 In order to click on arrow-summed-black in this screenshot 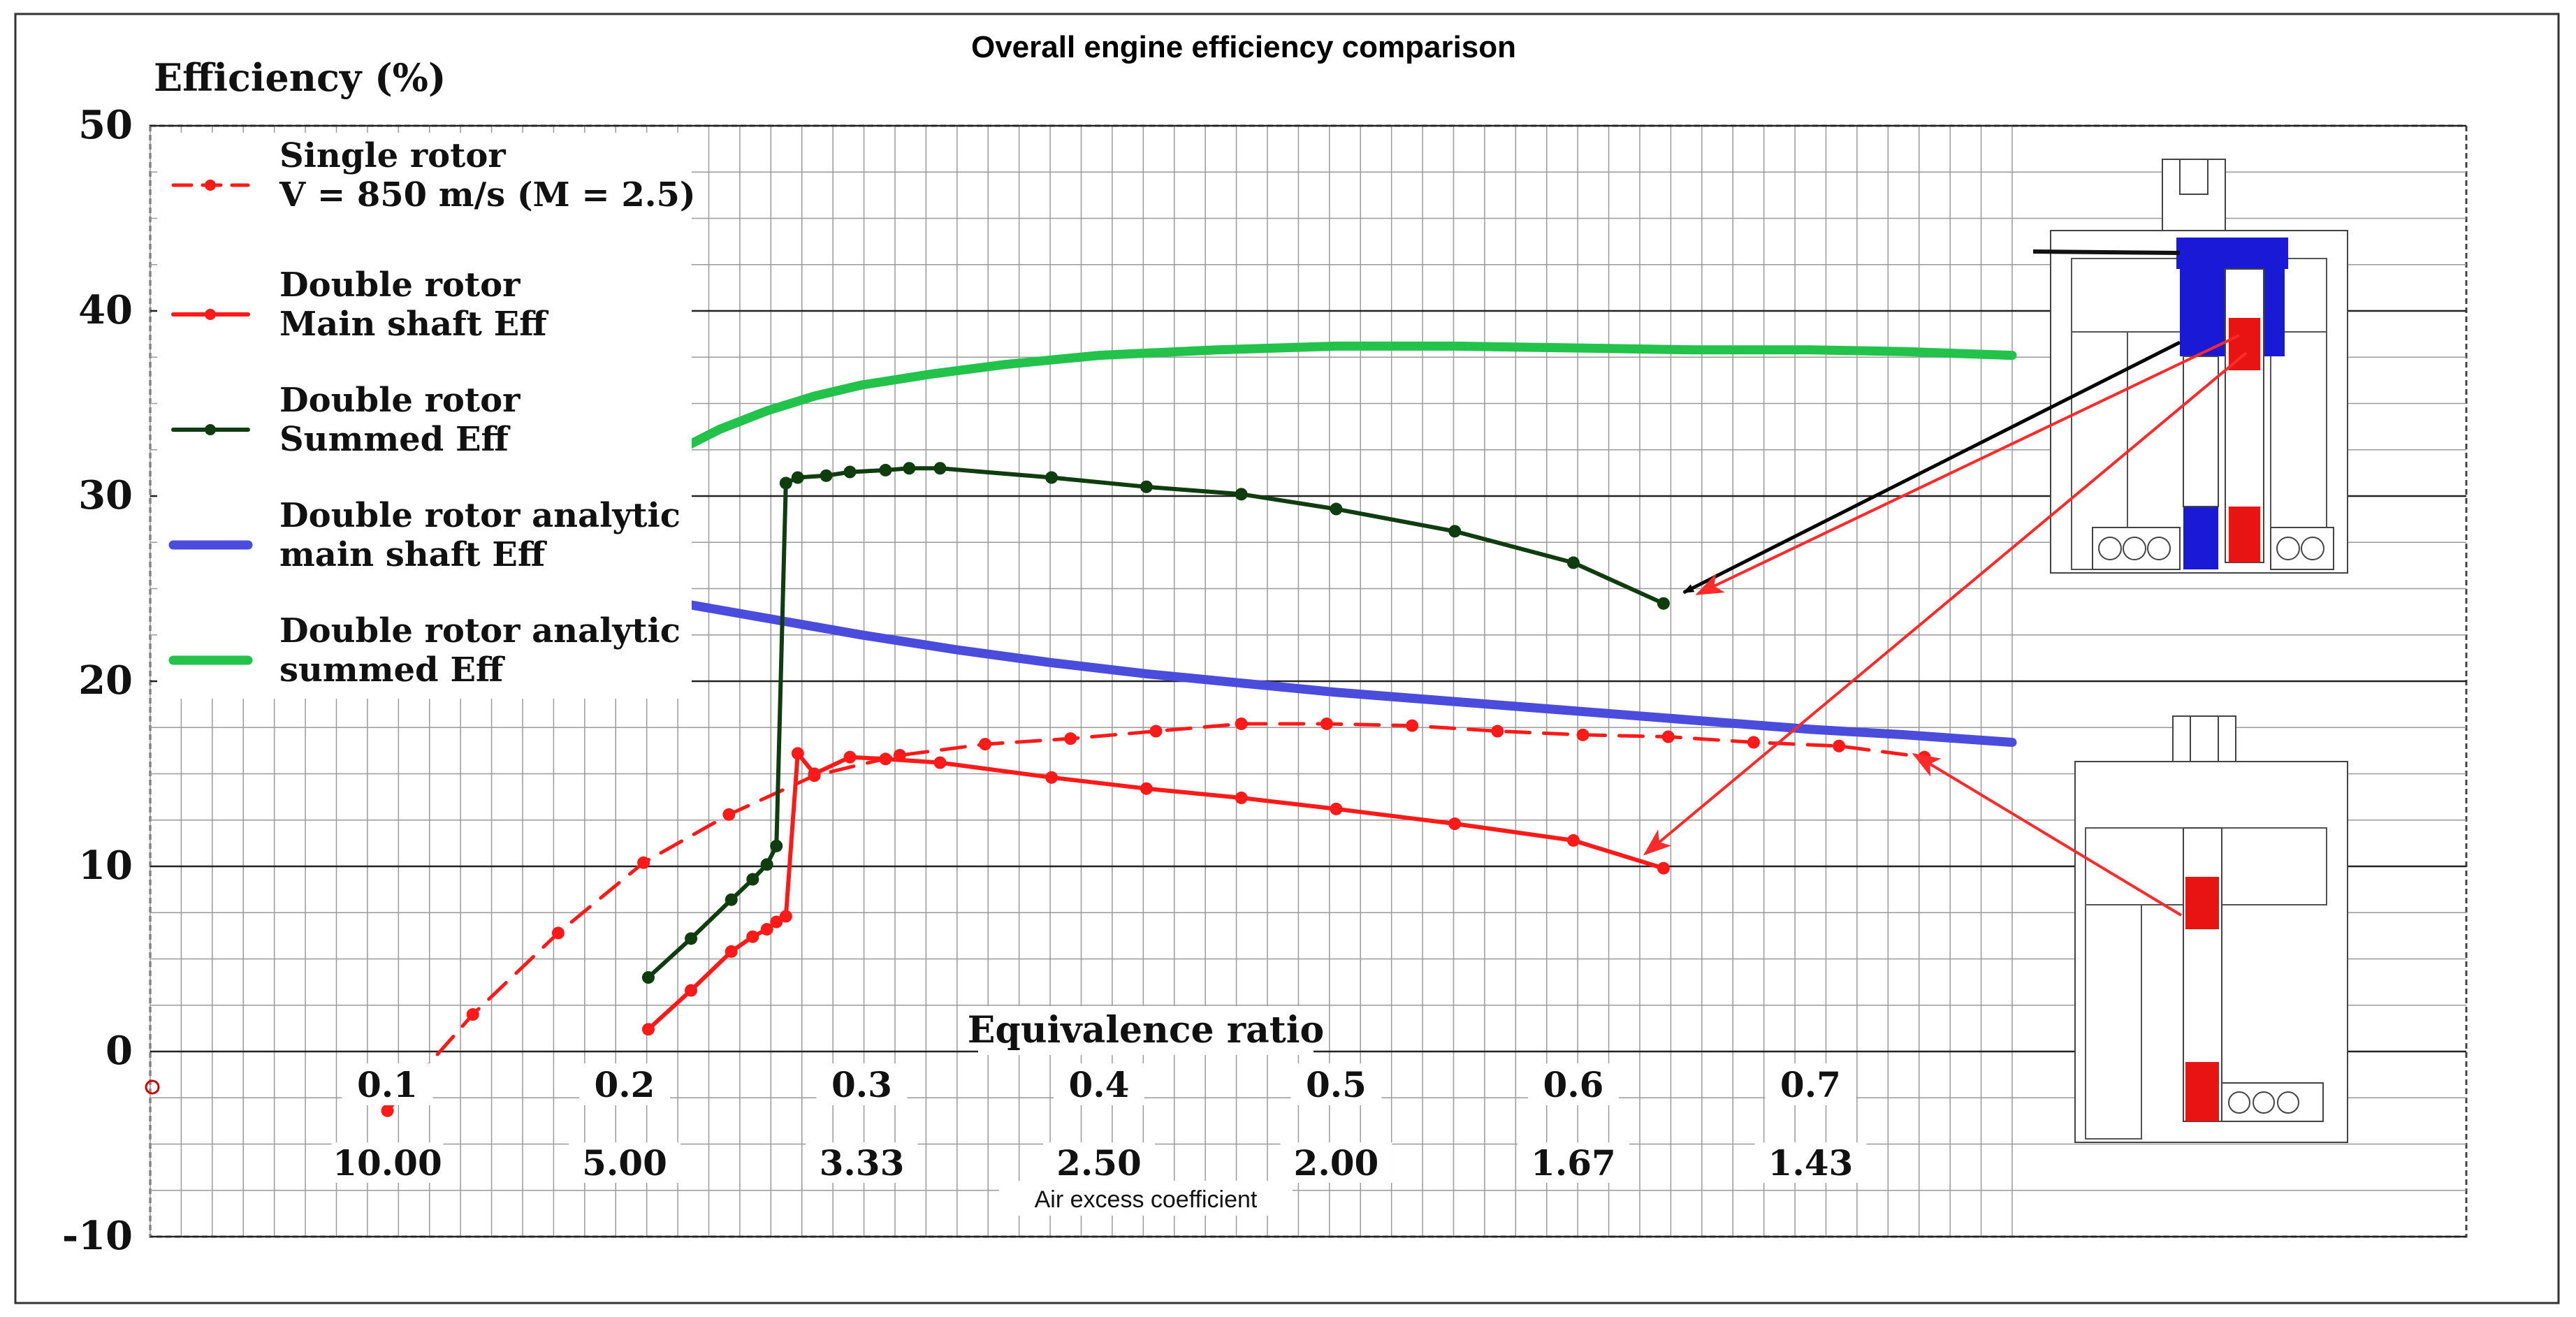, I will do `click(1931, 467)`.